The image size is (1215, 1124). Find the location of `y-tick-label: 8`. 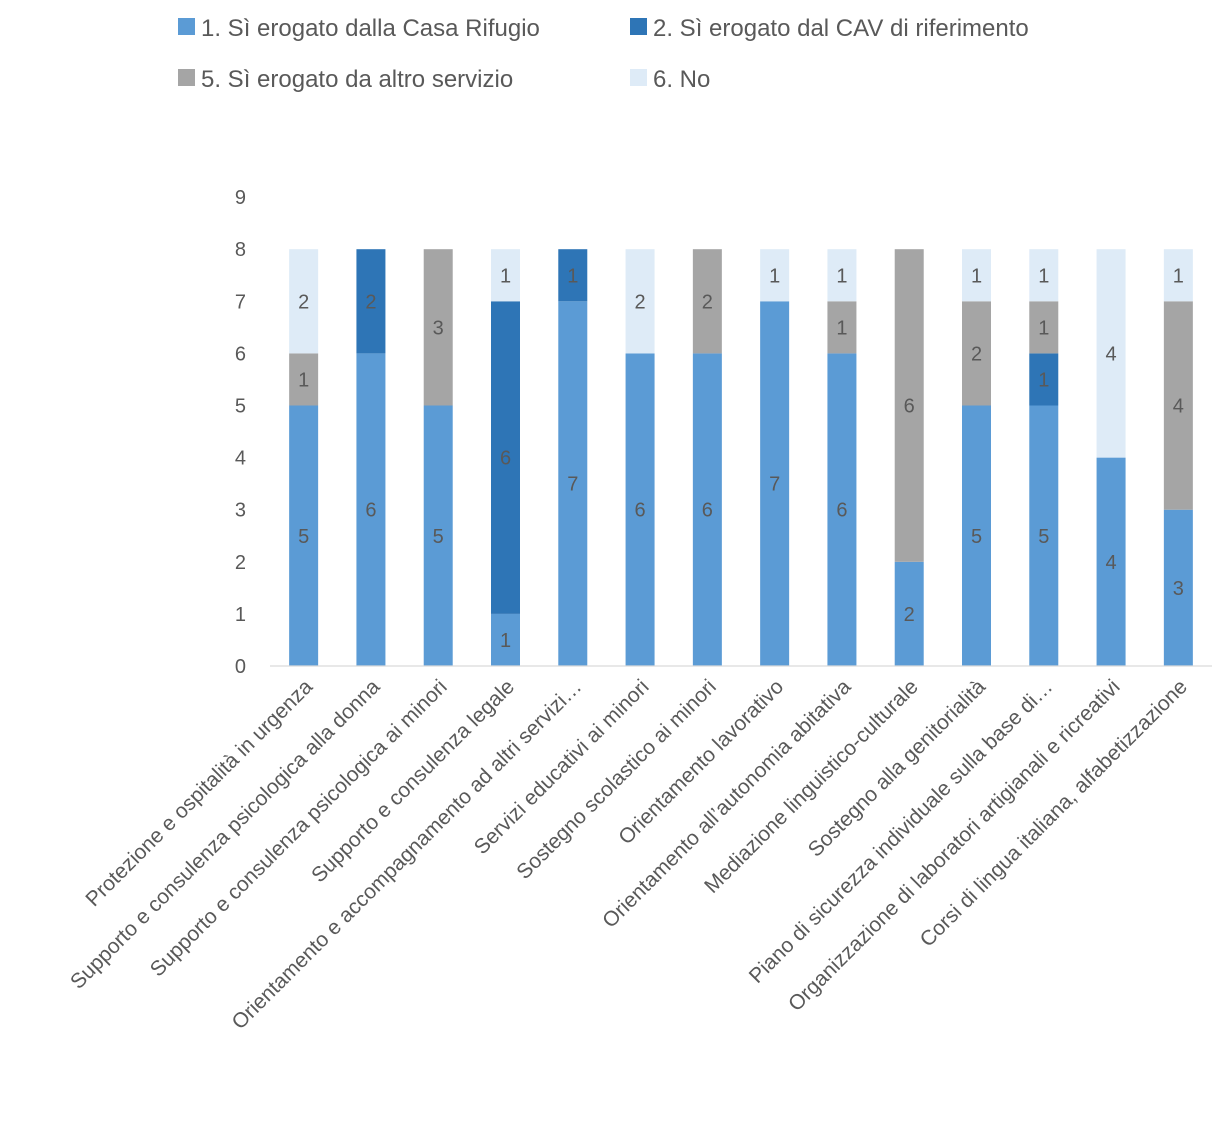

y-tick-label: 8 is located at coordinates (240, 250).